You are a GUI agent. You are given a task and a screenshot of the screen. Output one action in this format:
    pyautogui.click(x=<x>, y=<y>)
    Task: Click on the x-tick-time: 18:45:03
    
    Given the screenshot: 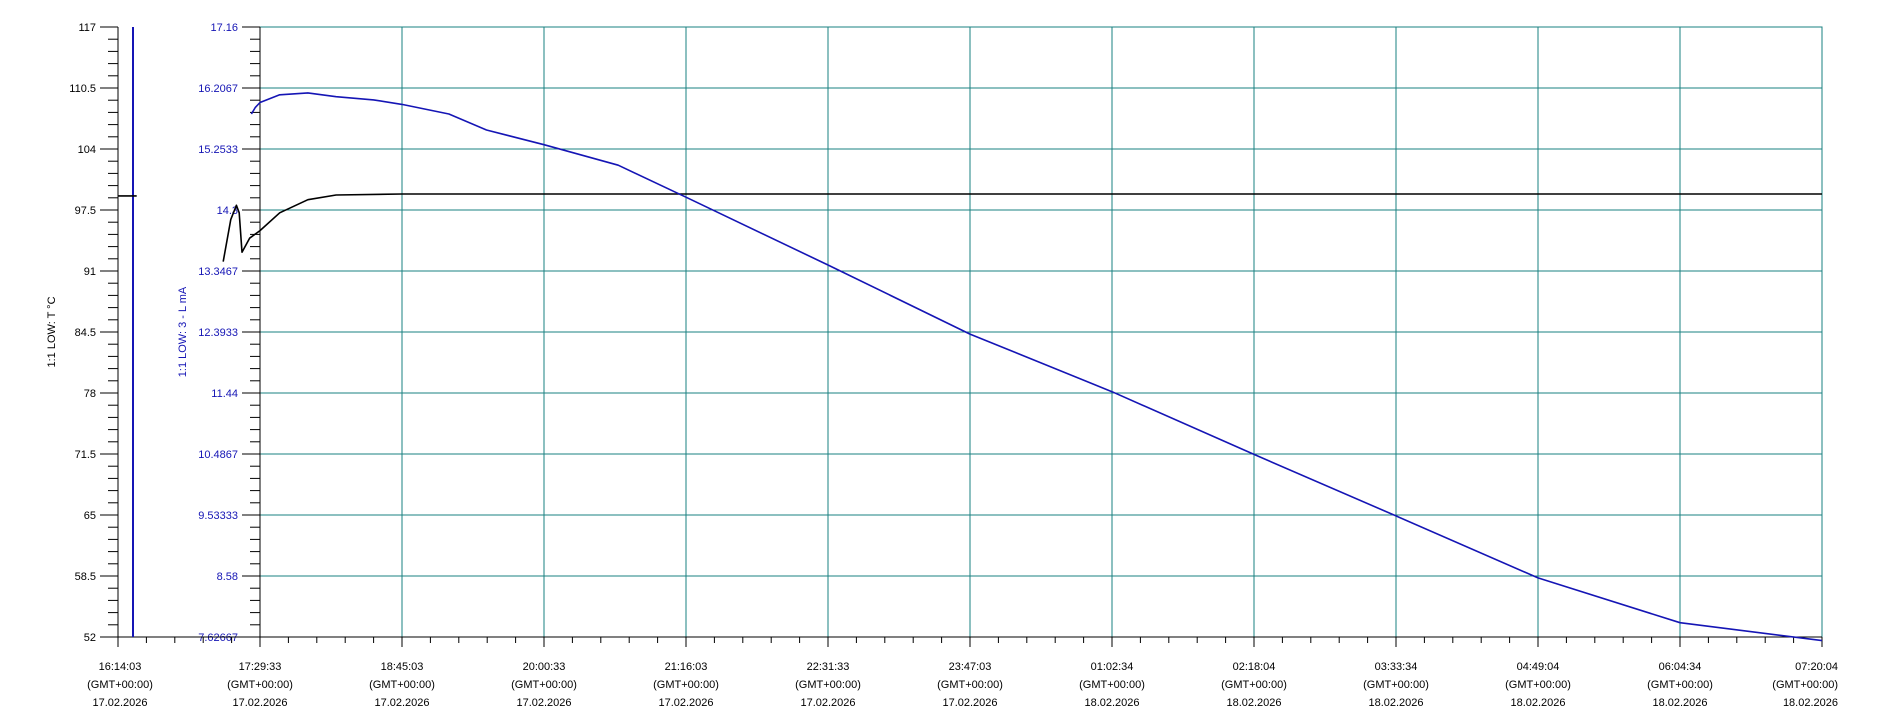 What is the action you would take?
    pyautogui.click(x=402, y=667)
    